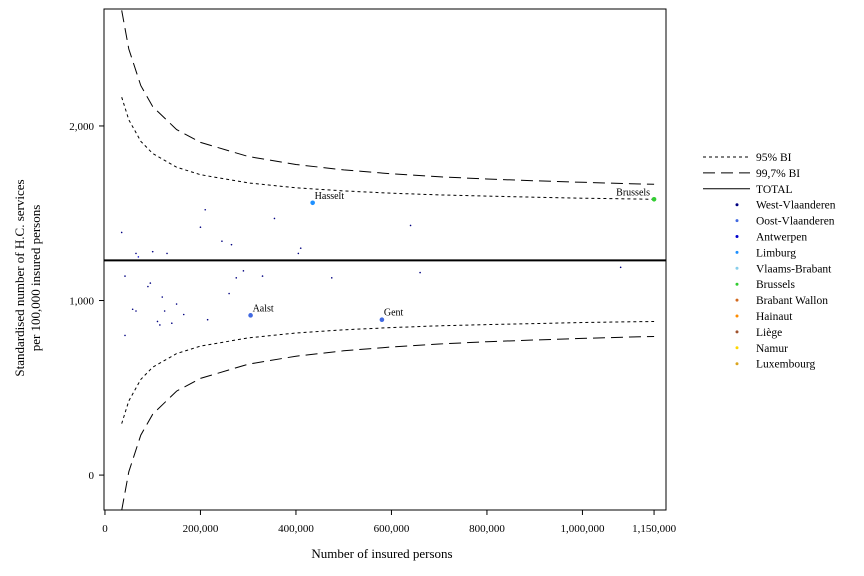 This screenshot has height=576, width=864. Describe the element at coordinates (381, 553) in the screenshot. I see `x-axis-label: Number of insured persons` at that location.